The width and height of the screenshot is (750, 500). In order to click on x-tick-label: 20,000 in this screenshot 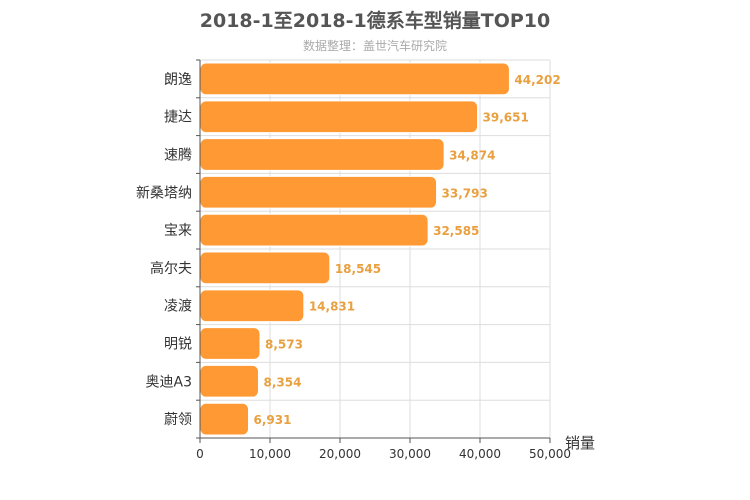, I will do `click(340, 454)`.